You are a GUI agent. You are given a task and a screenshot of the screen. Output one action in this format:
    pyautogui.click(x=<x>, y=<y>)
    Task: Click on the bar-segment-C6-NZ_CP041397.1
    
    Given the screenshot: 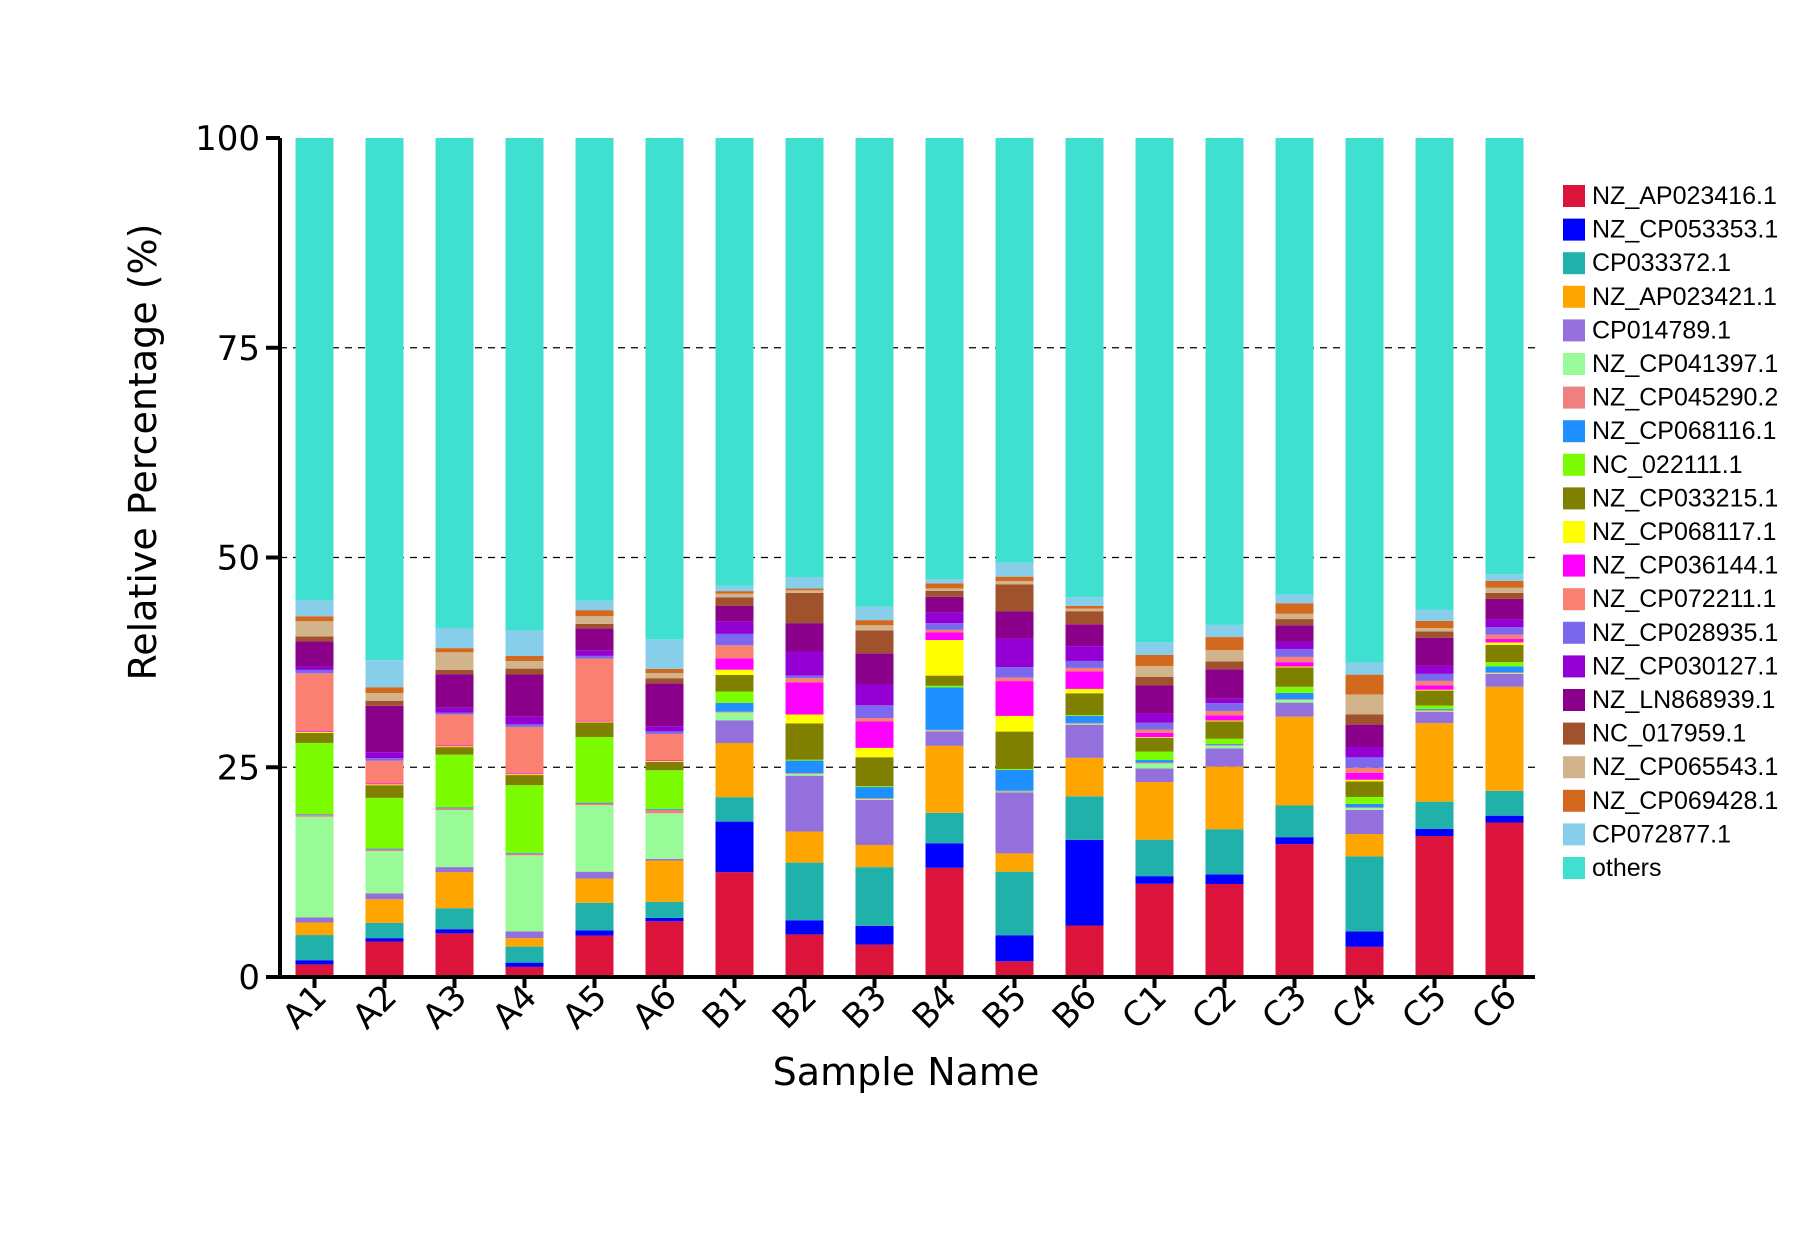 What is the action you would take?
    pyautogui.click(x=1504, y=674)
    